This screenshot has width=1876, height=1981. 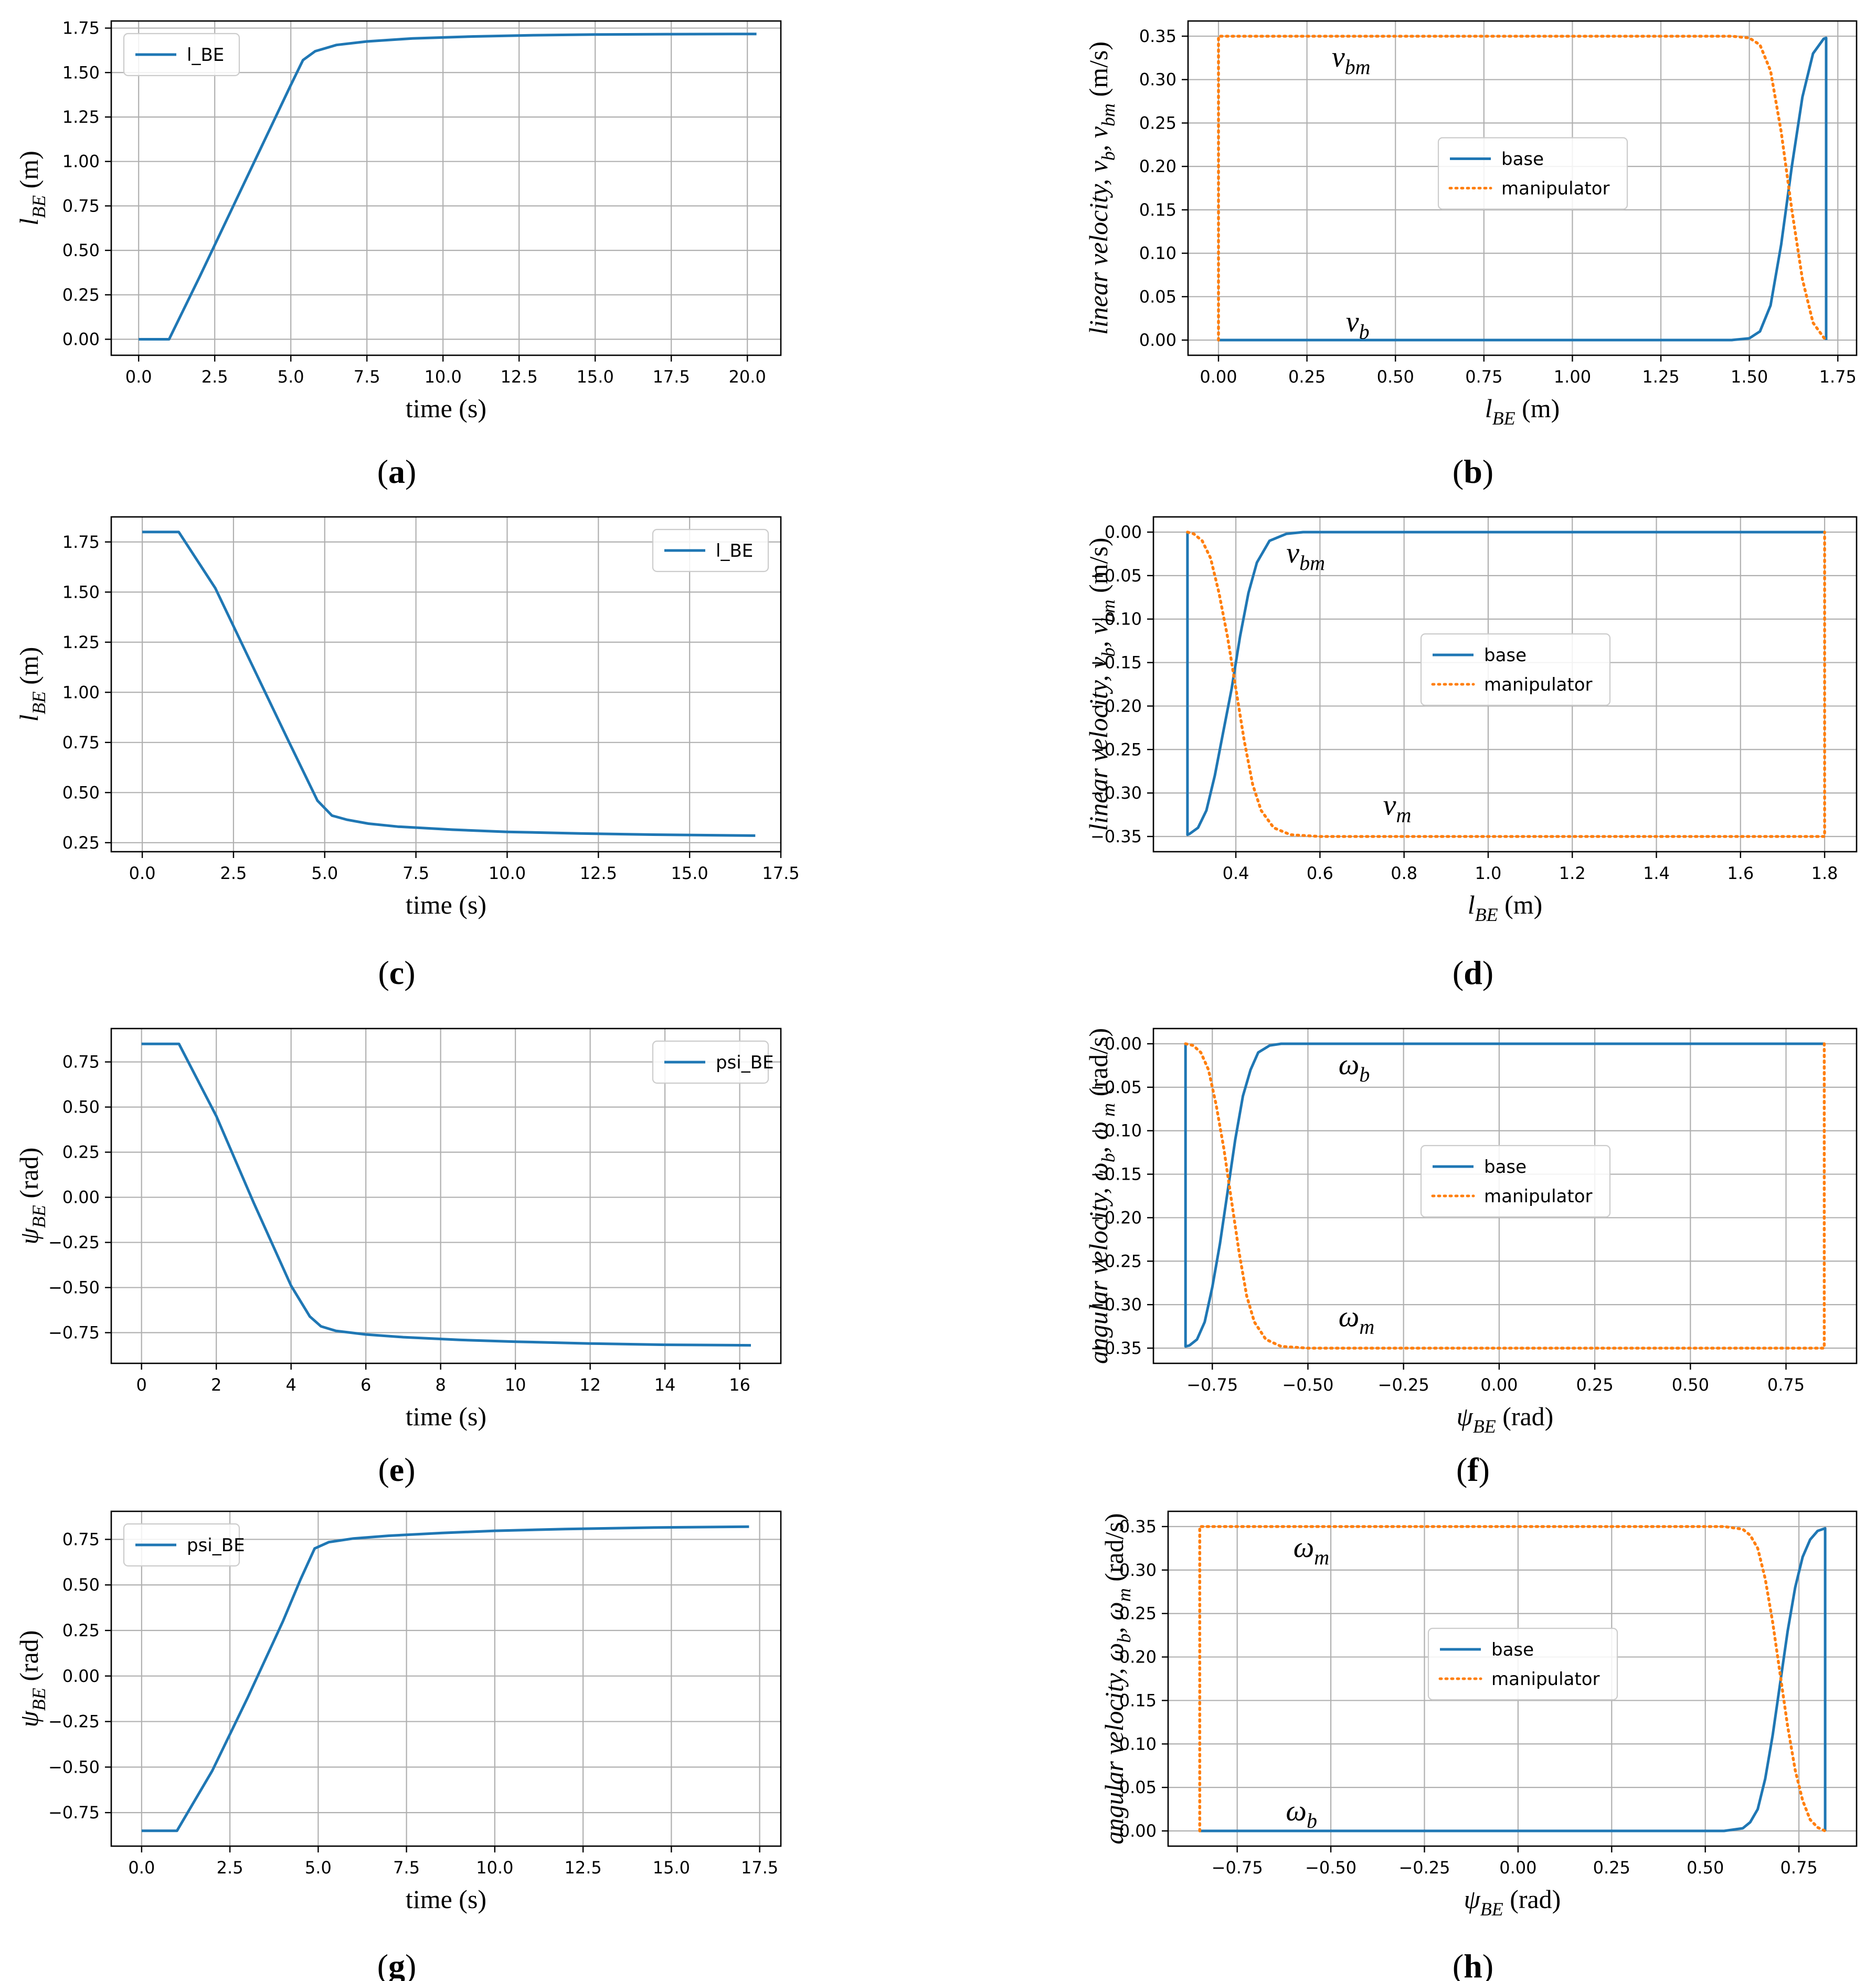 I want to click on x-tick-label: 0.50, so click(x=1395, y=377).